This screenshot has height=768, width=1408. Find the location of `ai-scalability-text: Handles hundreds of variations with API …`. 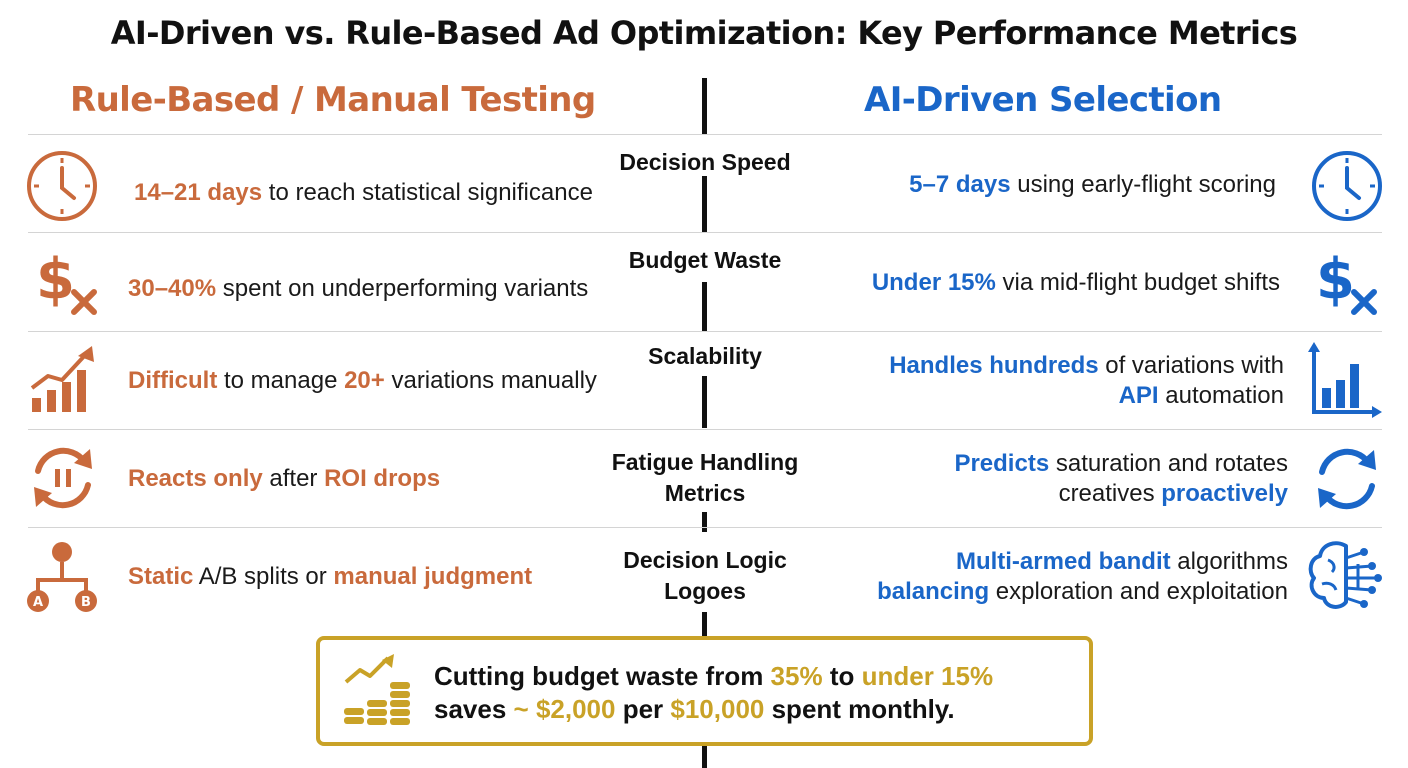

ai-scalability-text: Handles hundreds of variations with API … is located at coordinates (1086, 380).